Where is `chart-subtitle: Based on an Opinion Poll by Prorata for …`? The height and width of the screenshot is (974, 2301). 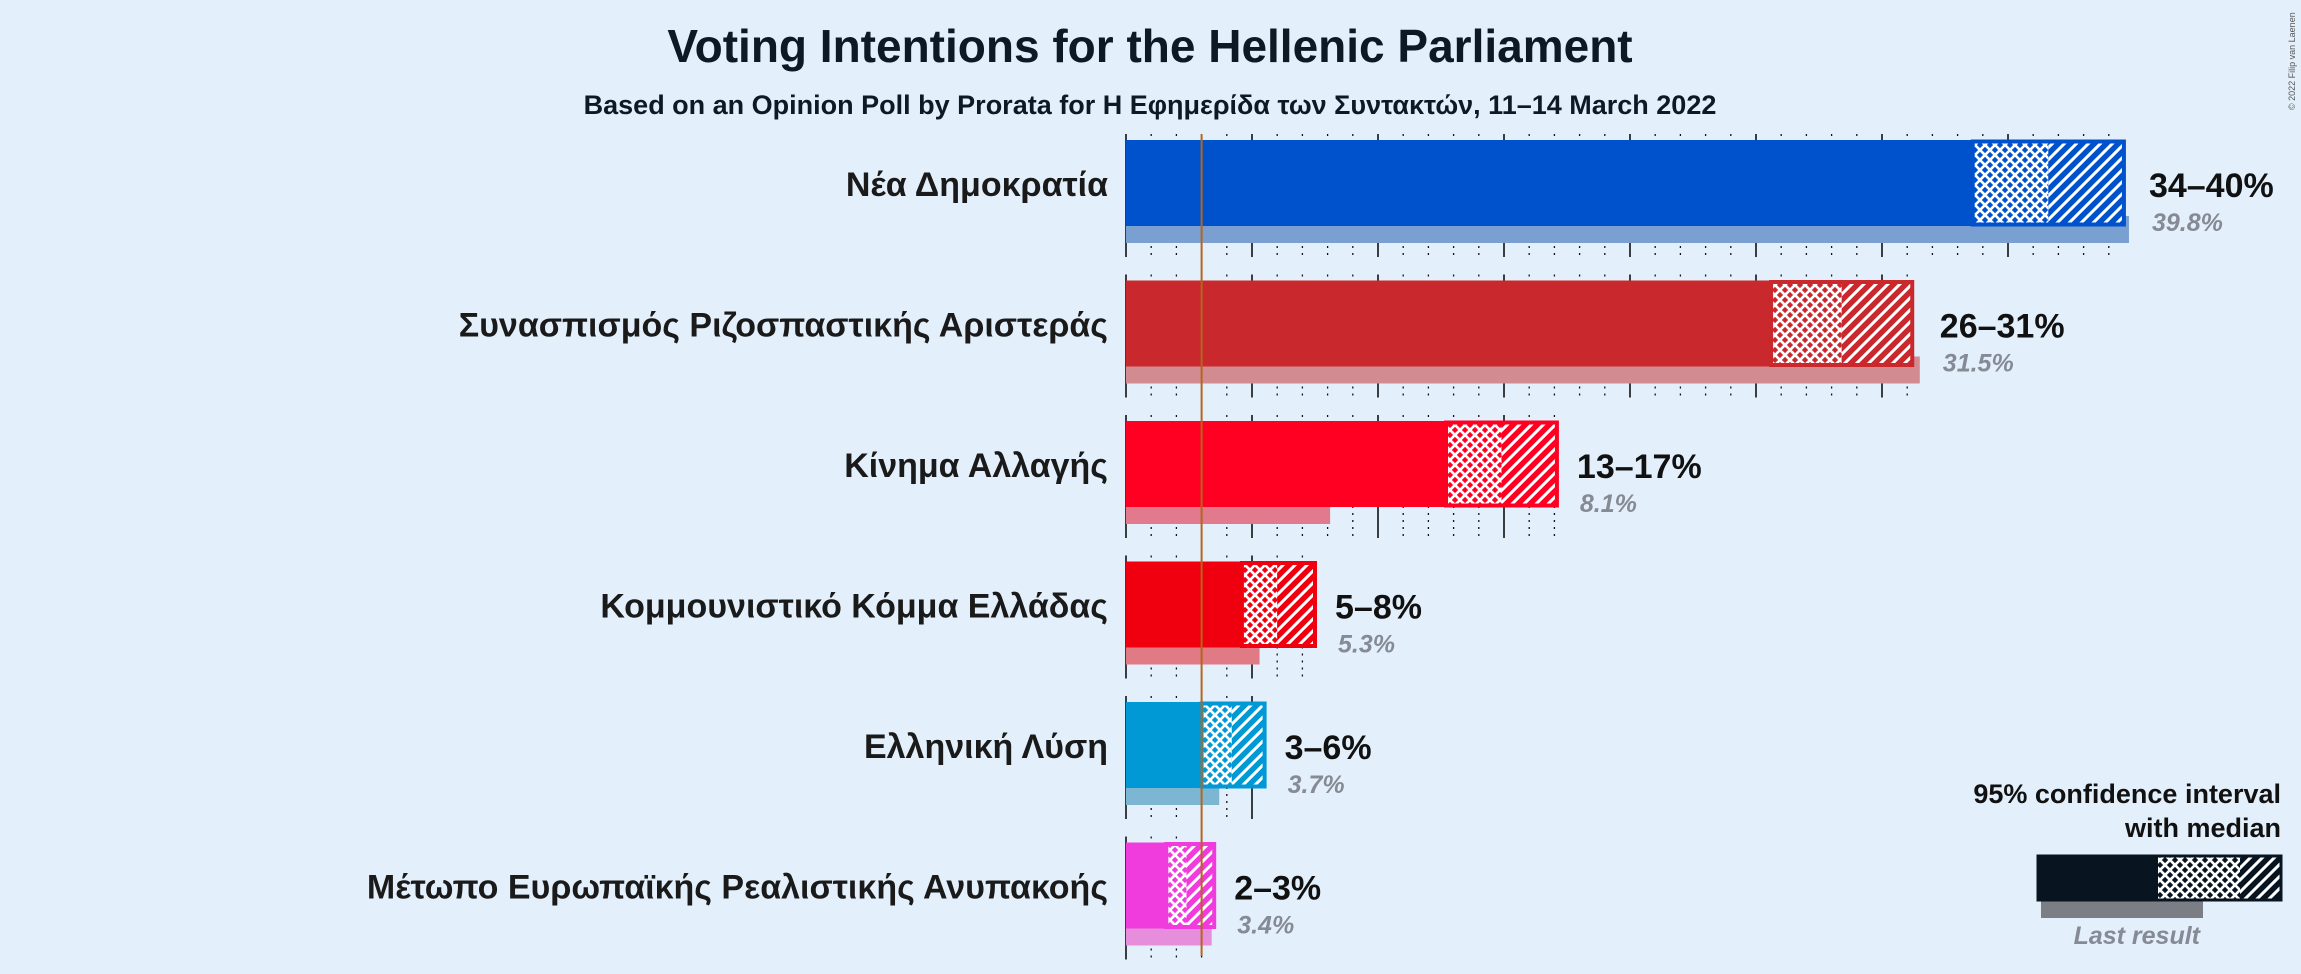 chart-subtitle: Based on an Opinion Poll by Prorata for … is located at coordinates (1150, 105).